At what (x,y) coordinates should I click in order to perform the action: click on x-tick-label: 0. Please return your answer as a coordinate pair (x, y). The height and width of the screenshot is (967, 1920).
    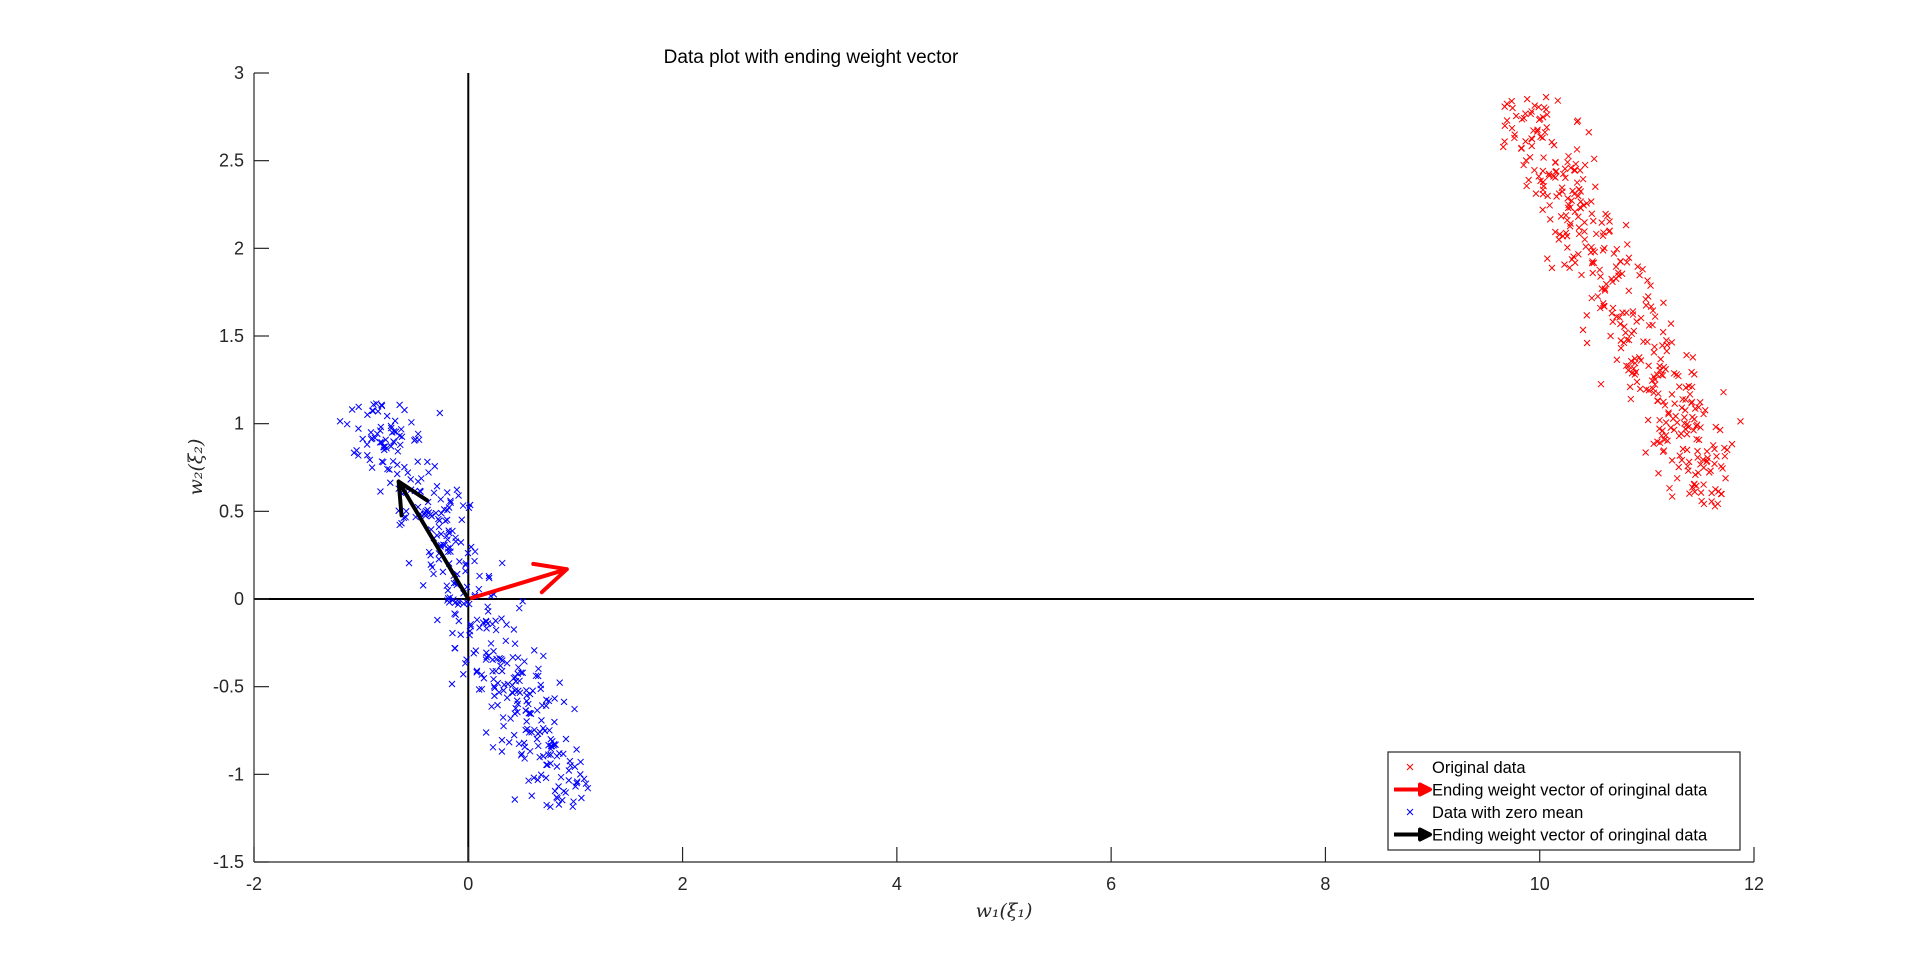
    Looking at the image, I should click on (468, 884).